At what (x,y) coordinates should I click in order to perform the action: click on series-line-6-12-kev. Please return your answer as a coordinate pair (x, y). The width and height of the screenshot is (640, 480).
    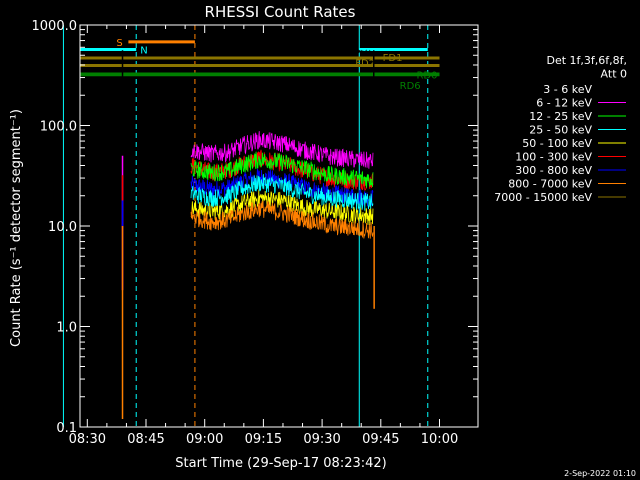
    Looking at the image, I should click on (282, 150).